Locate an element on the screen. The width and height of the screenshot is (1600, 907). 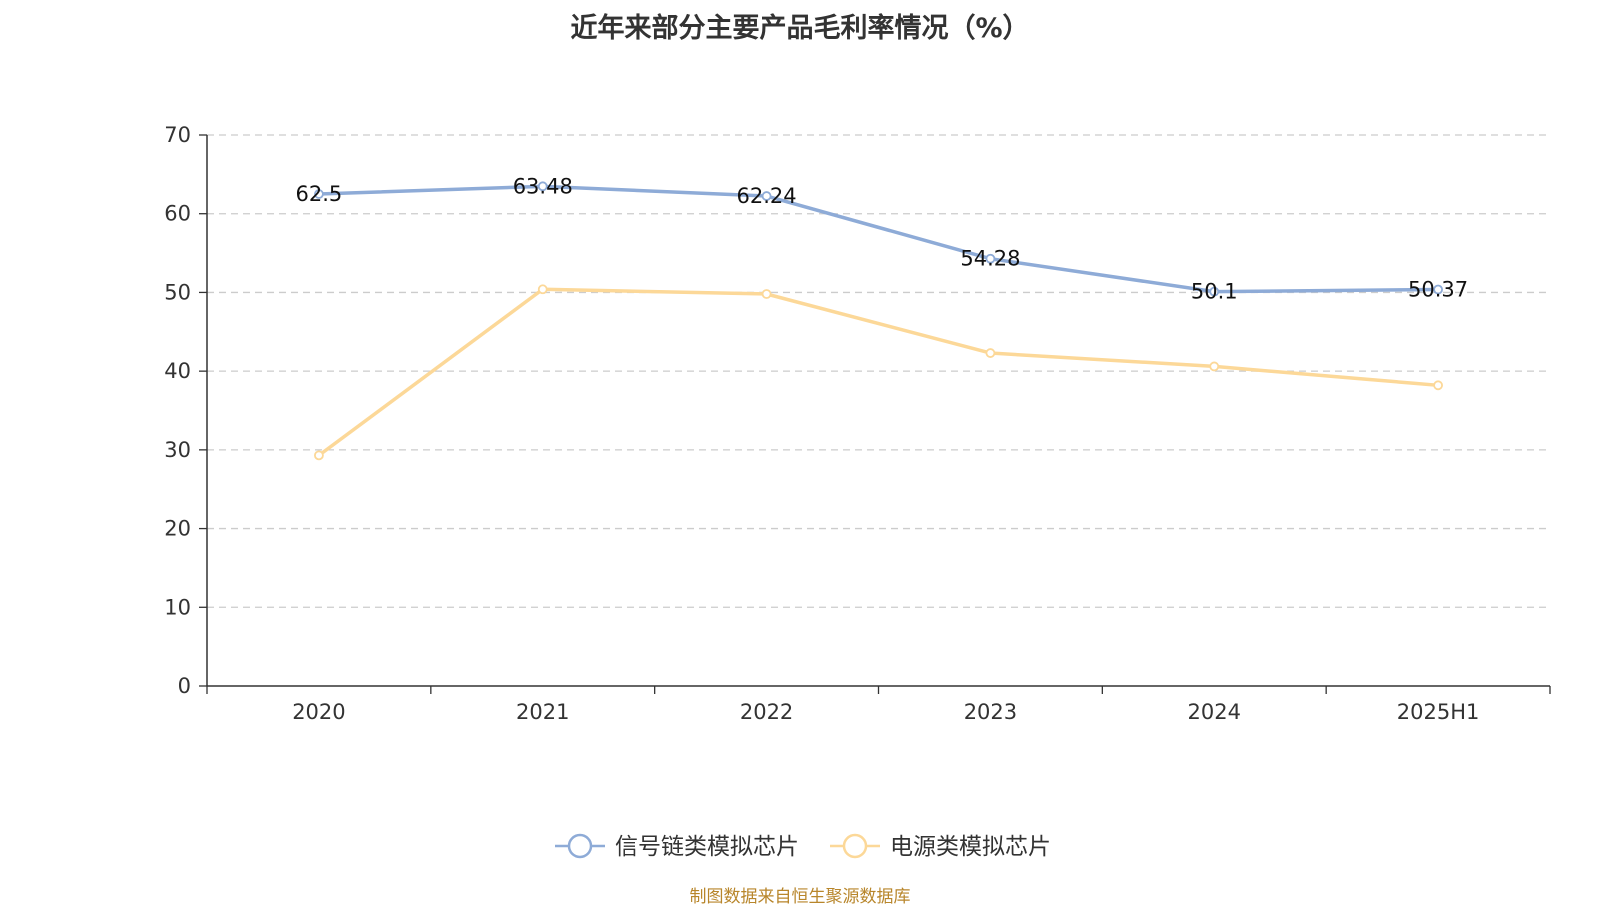
x-tick-label: 2020 is located at coordinates (318, 712).